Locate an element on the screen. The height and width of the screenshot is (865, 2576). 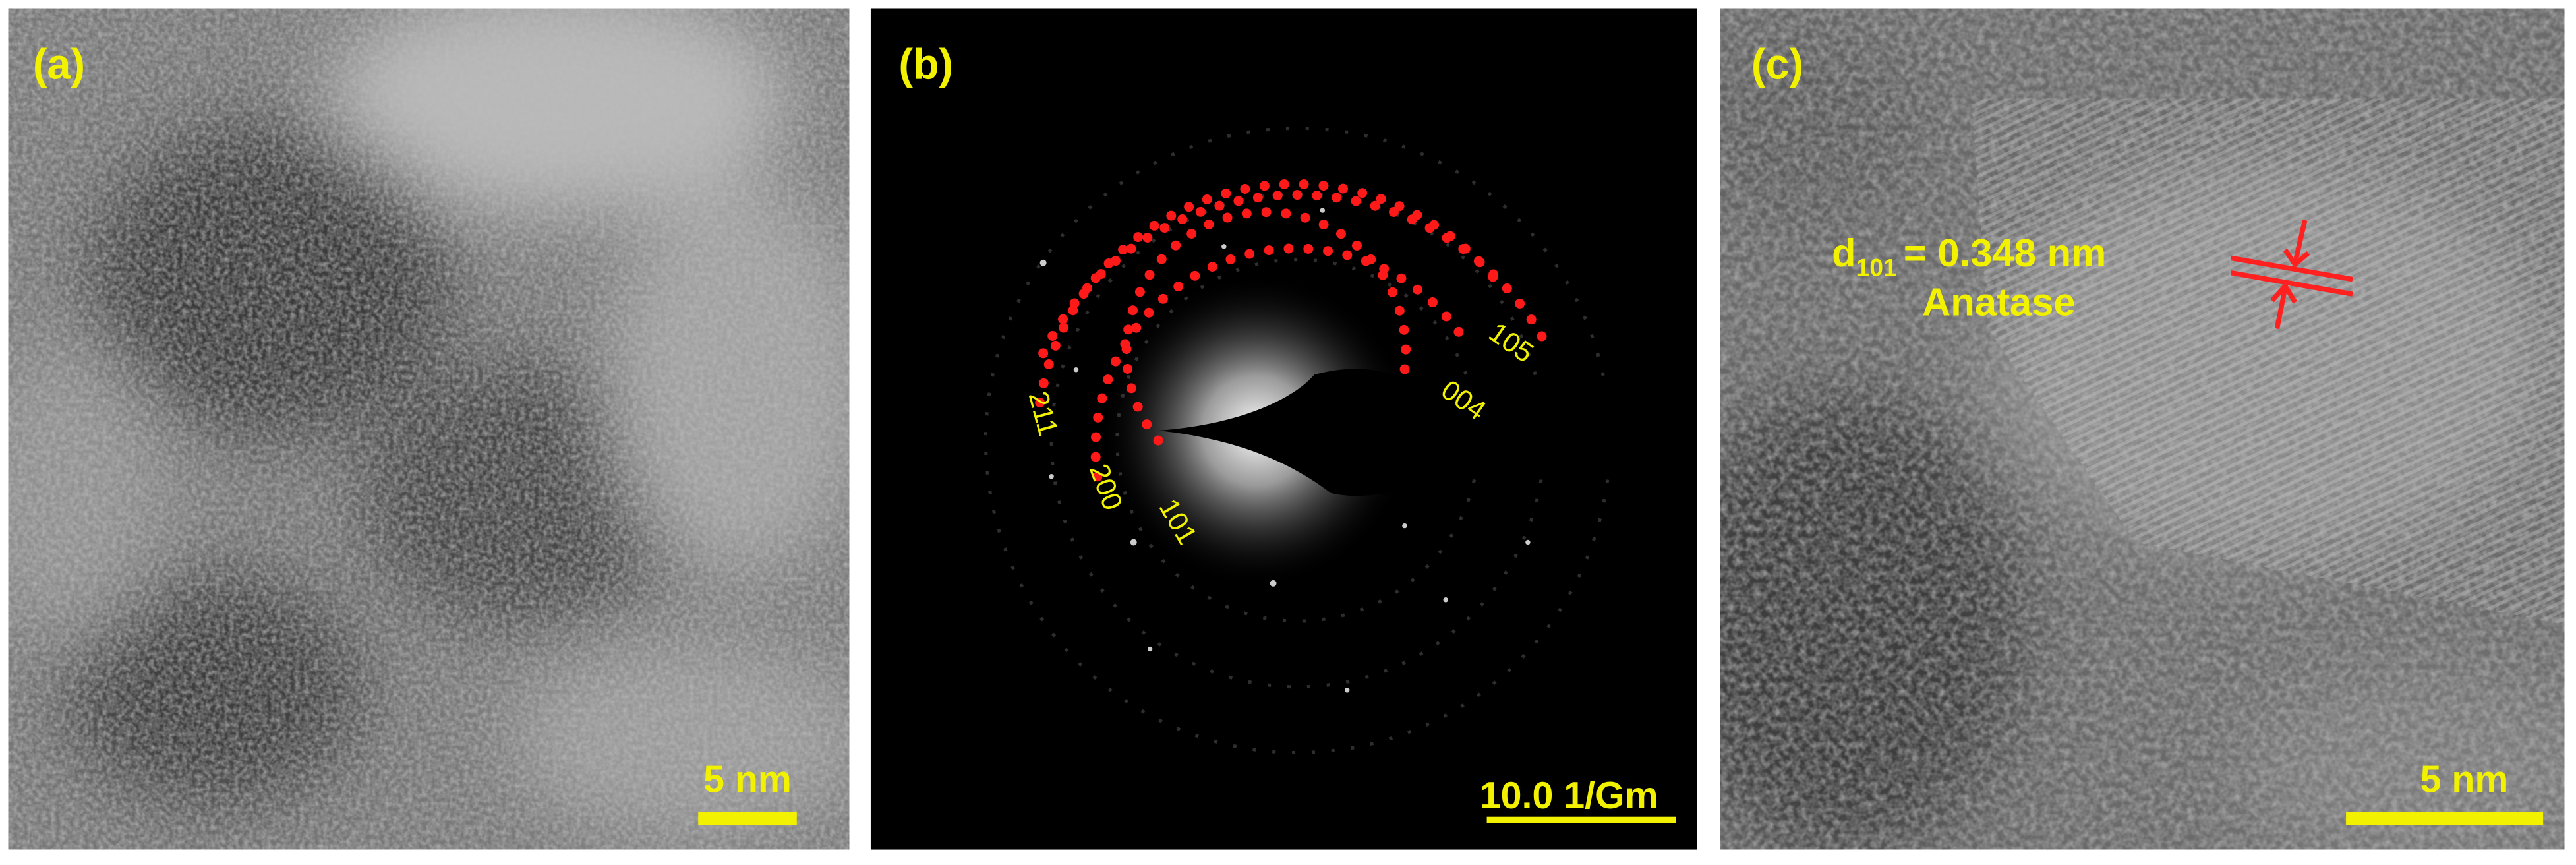
scale-bar-label: 10.0 1/Gm is located at coordinates (1569, 796).